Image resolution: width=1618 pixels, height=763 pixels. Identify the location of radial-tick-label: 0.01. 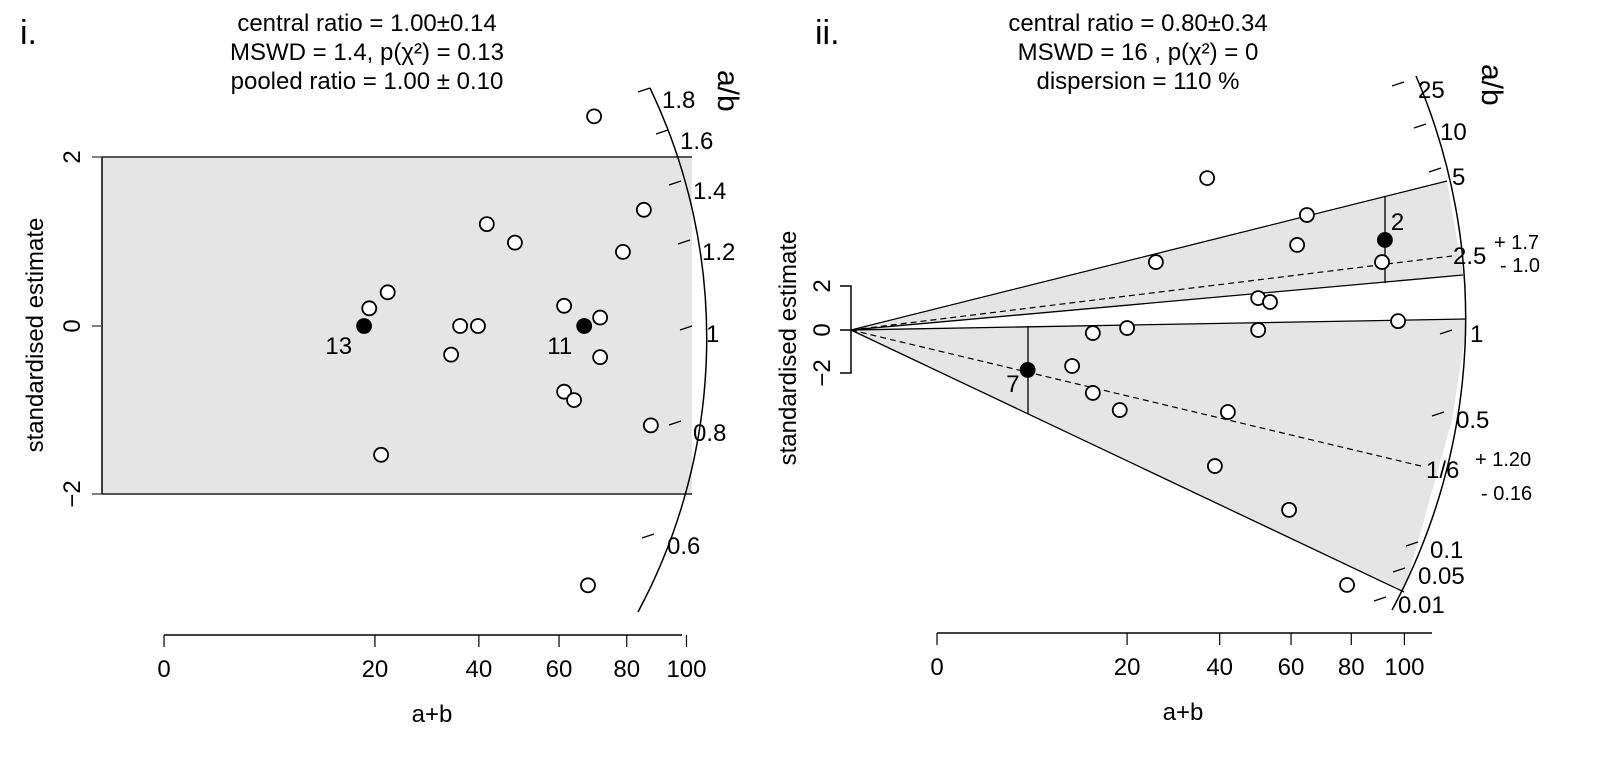
(1421, 605).